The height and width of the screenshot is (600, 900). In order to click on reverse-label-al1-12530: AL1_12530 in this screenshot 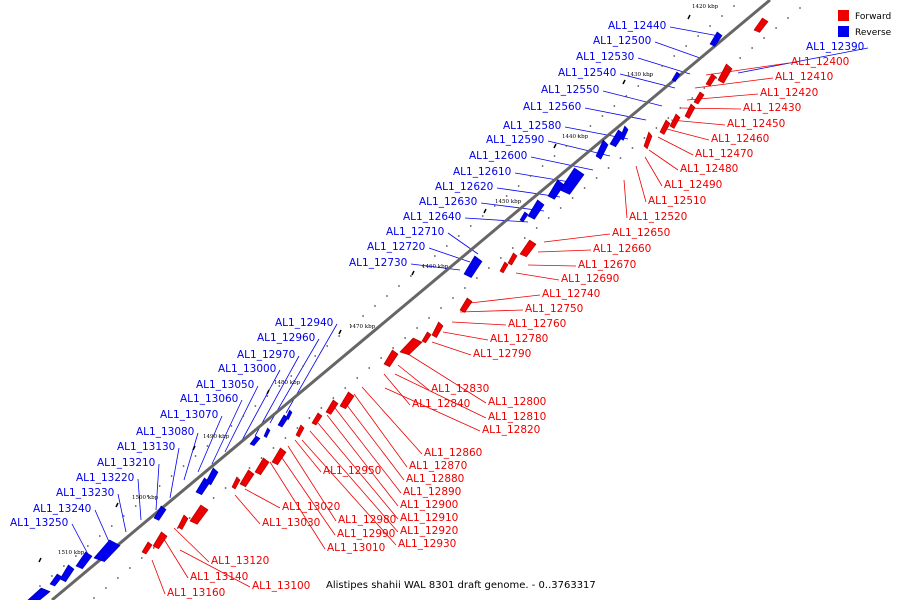, I will do `click(605, 57)`.